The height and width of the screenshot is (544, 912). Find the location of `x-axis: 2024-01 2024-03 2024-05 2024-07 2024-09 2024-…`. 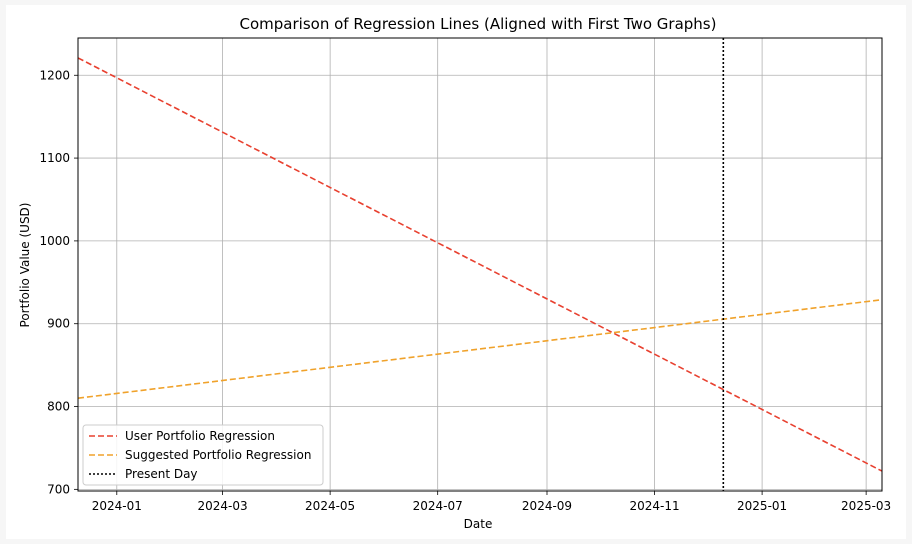

x-axis: 2024-01 2024-03 2024-05 2024-07 2024-09 2024-… is located at coordinates (491, 502).